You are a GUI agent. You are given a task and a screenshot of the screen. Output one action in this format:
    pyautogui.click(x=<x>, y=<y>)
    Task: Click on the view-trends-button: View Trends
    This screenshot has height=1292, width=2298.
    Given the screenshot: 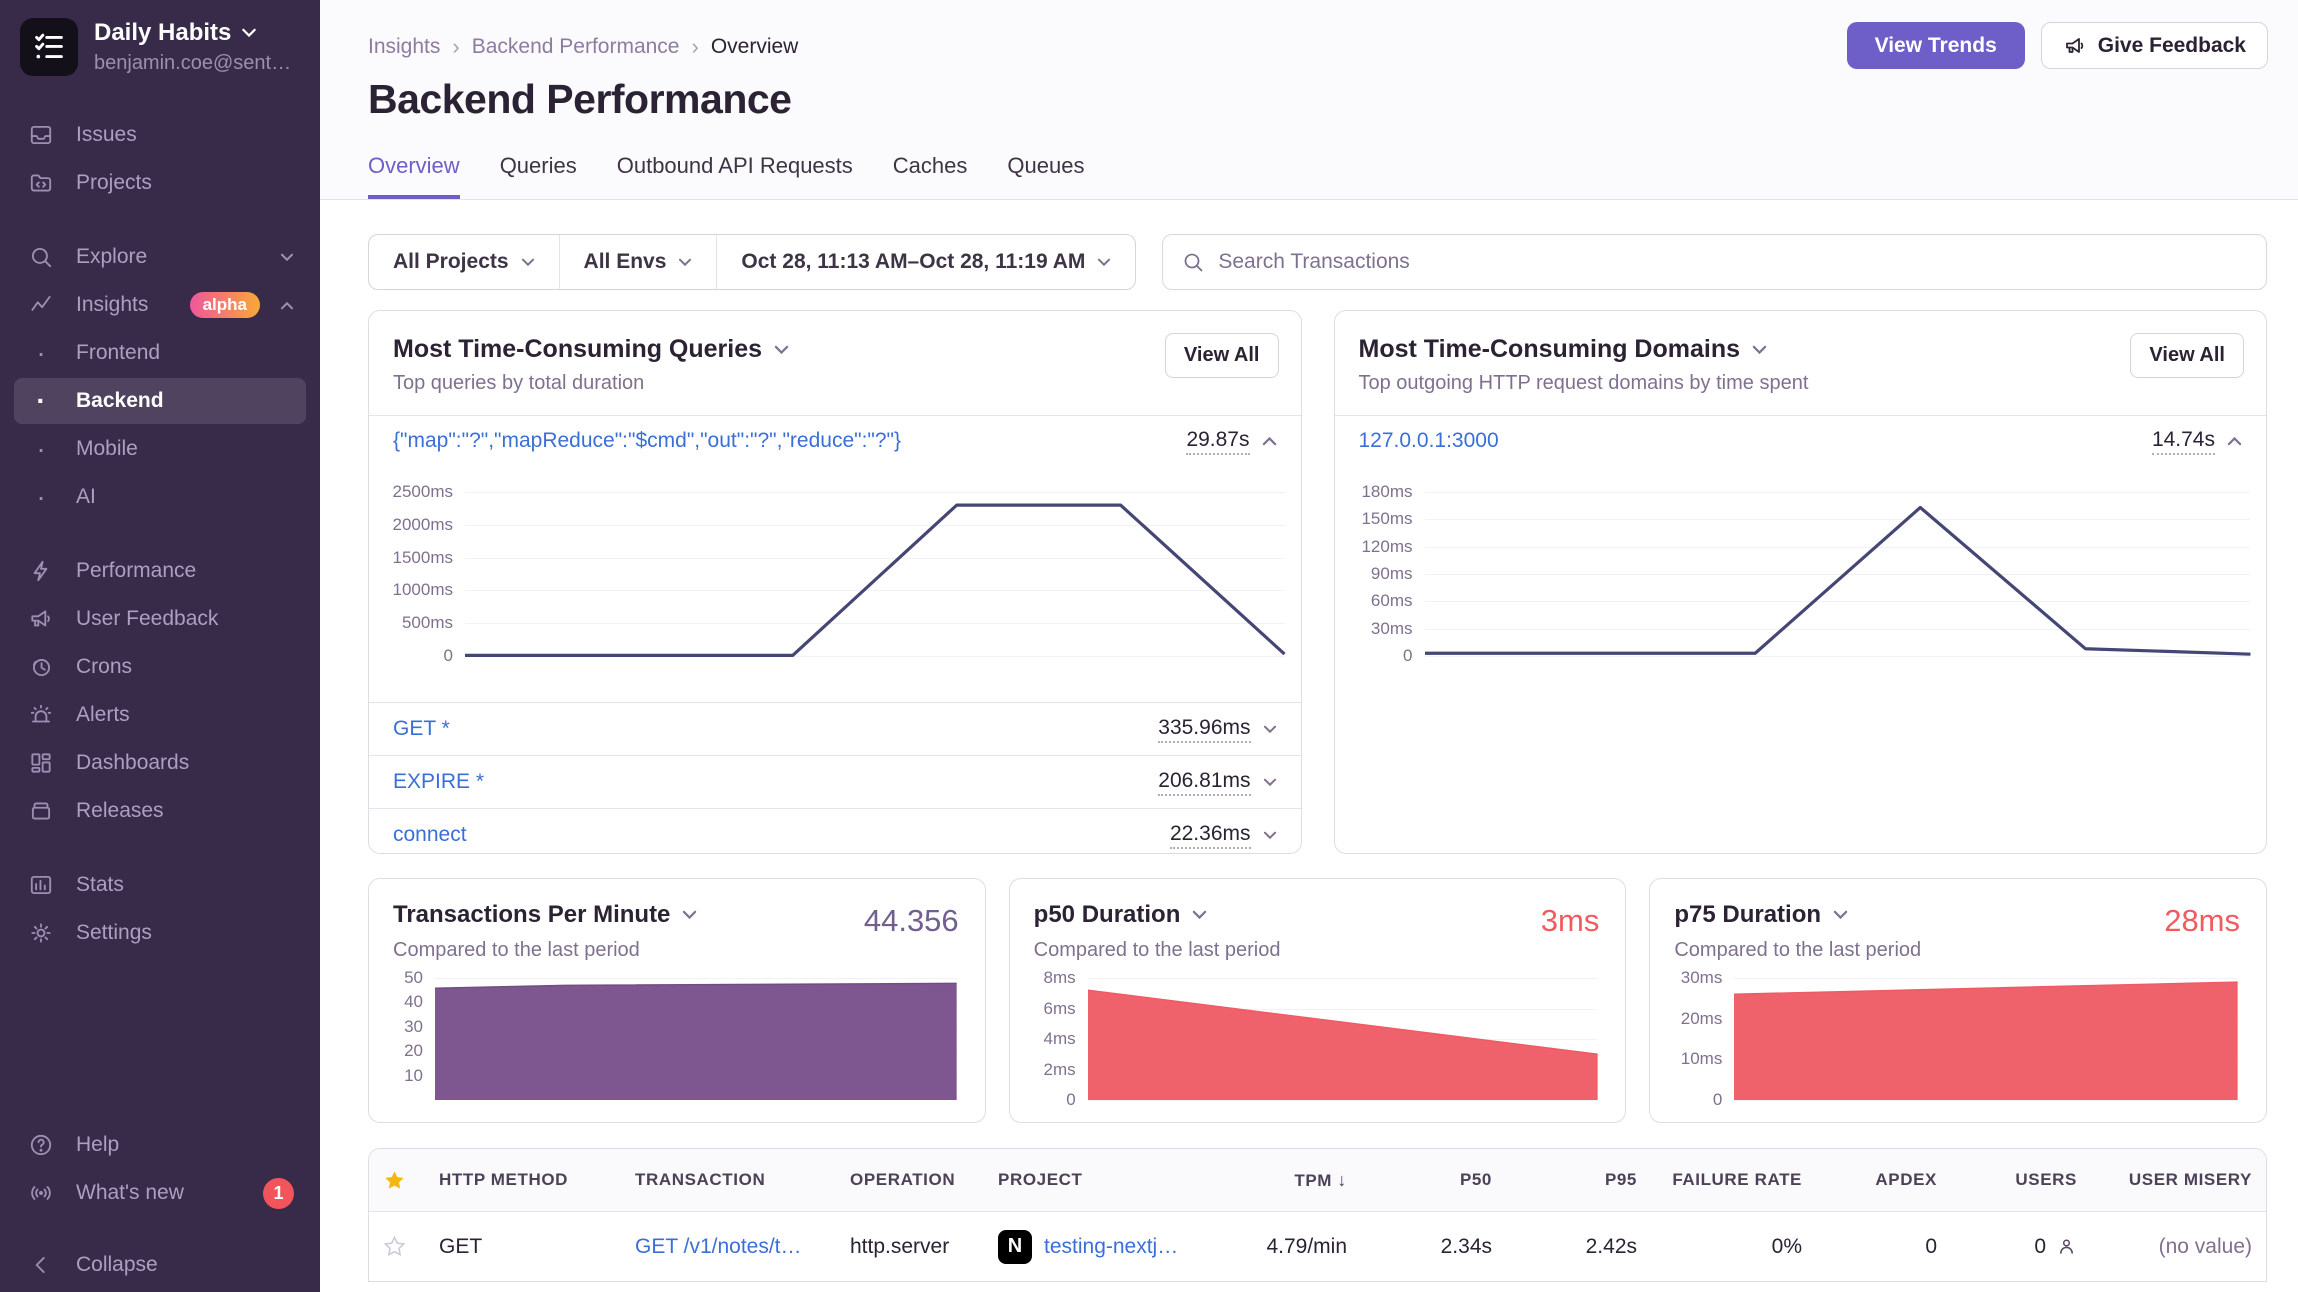 What is the action you would take?
    pyautogui.click(x=1935, y=45)
    